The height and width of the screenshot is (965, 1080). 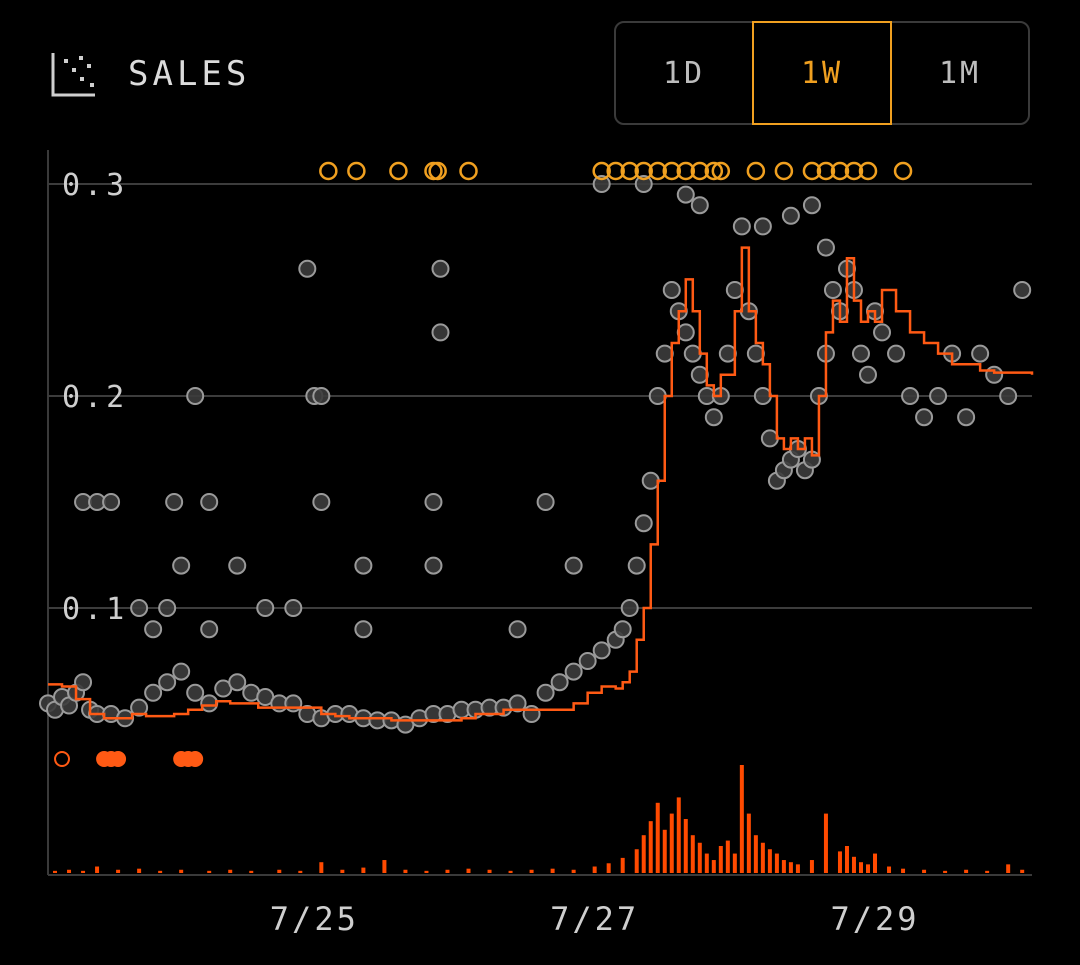 I want to click on sale-point-below-range, so click(x=62, y=759).